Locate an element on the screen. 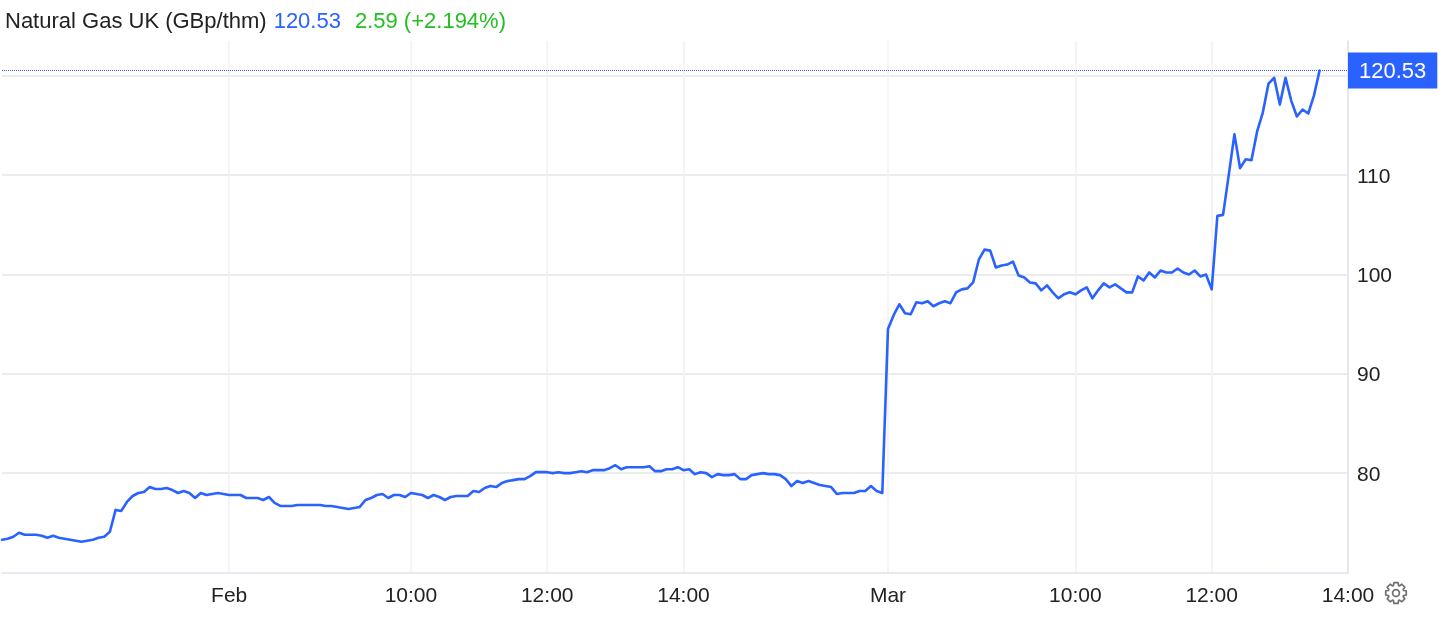  x-tick-label: Mar is located at coordinates (888, 594).